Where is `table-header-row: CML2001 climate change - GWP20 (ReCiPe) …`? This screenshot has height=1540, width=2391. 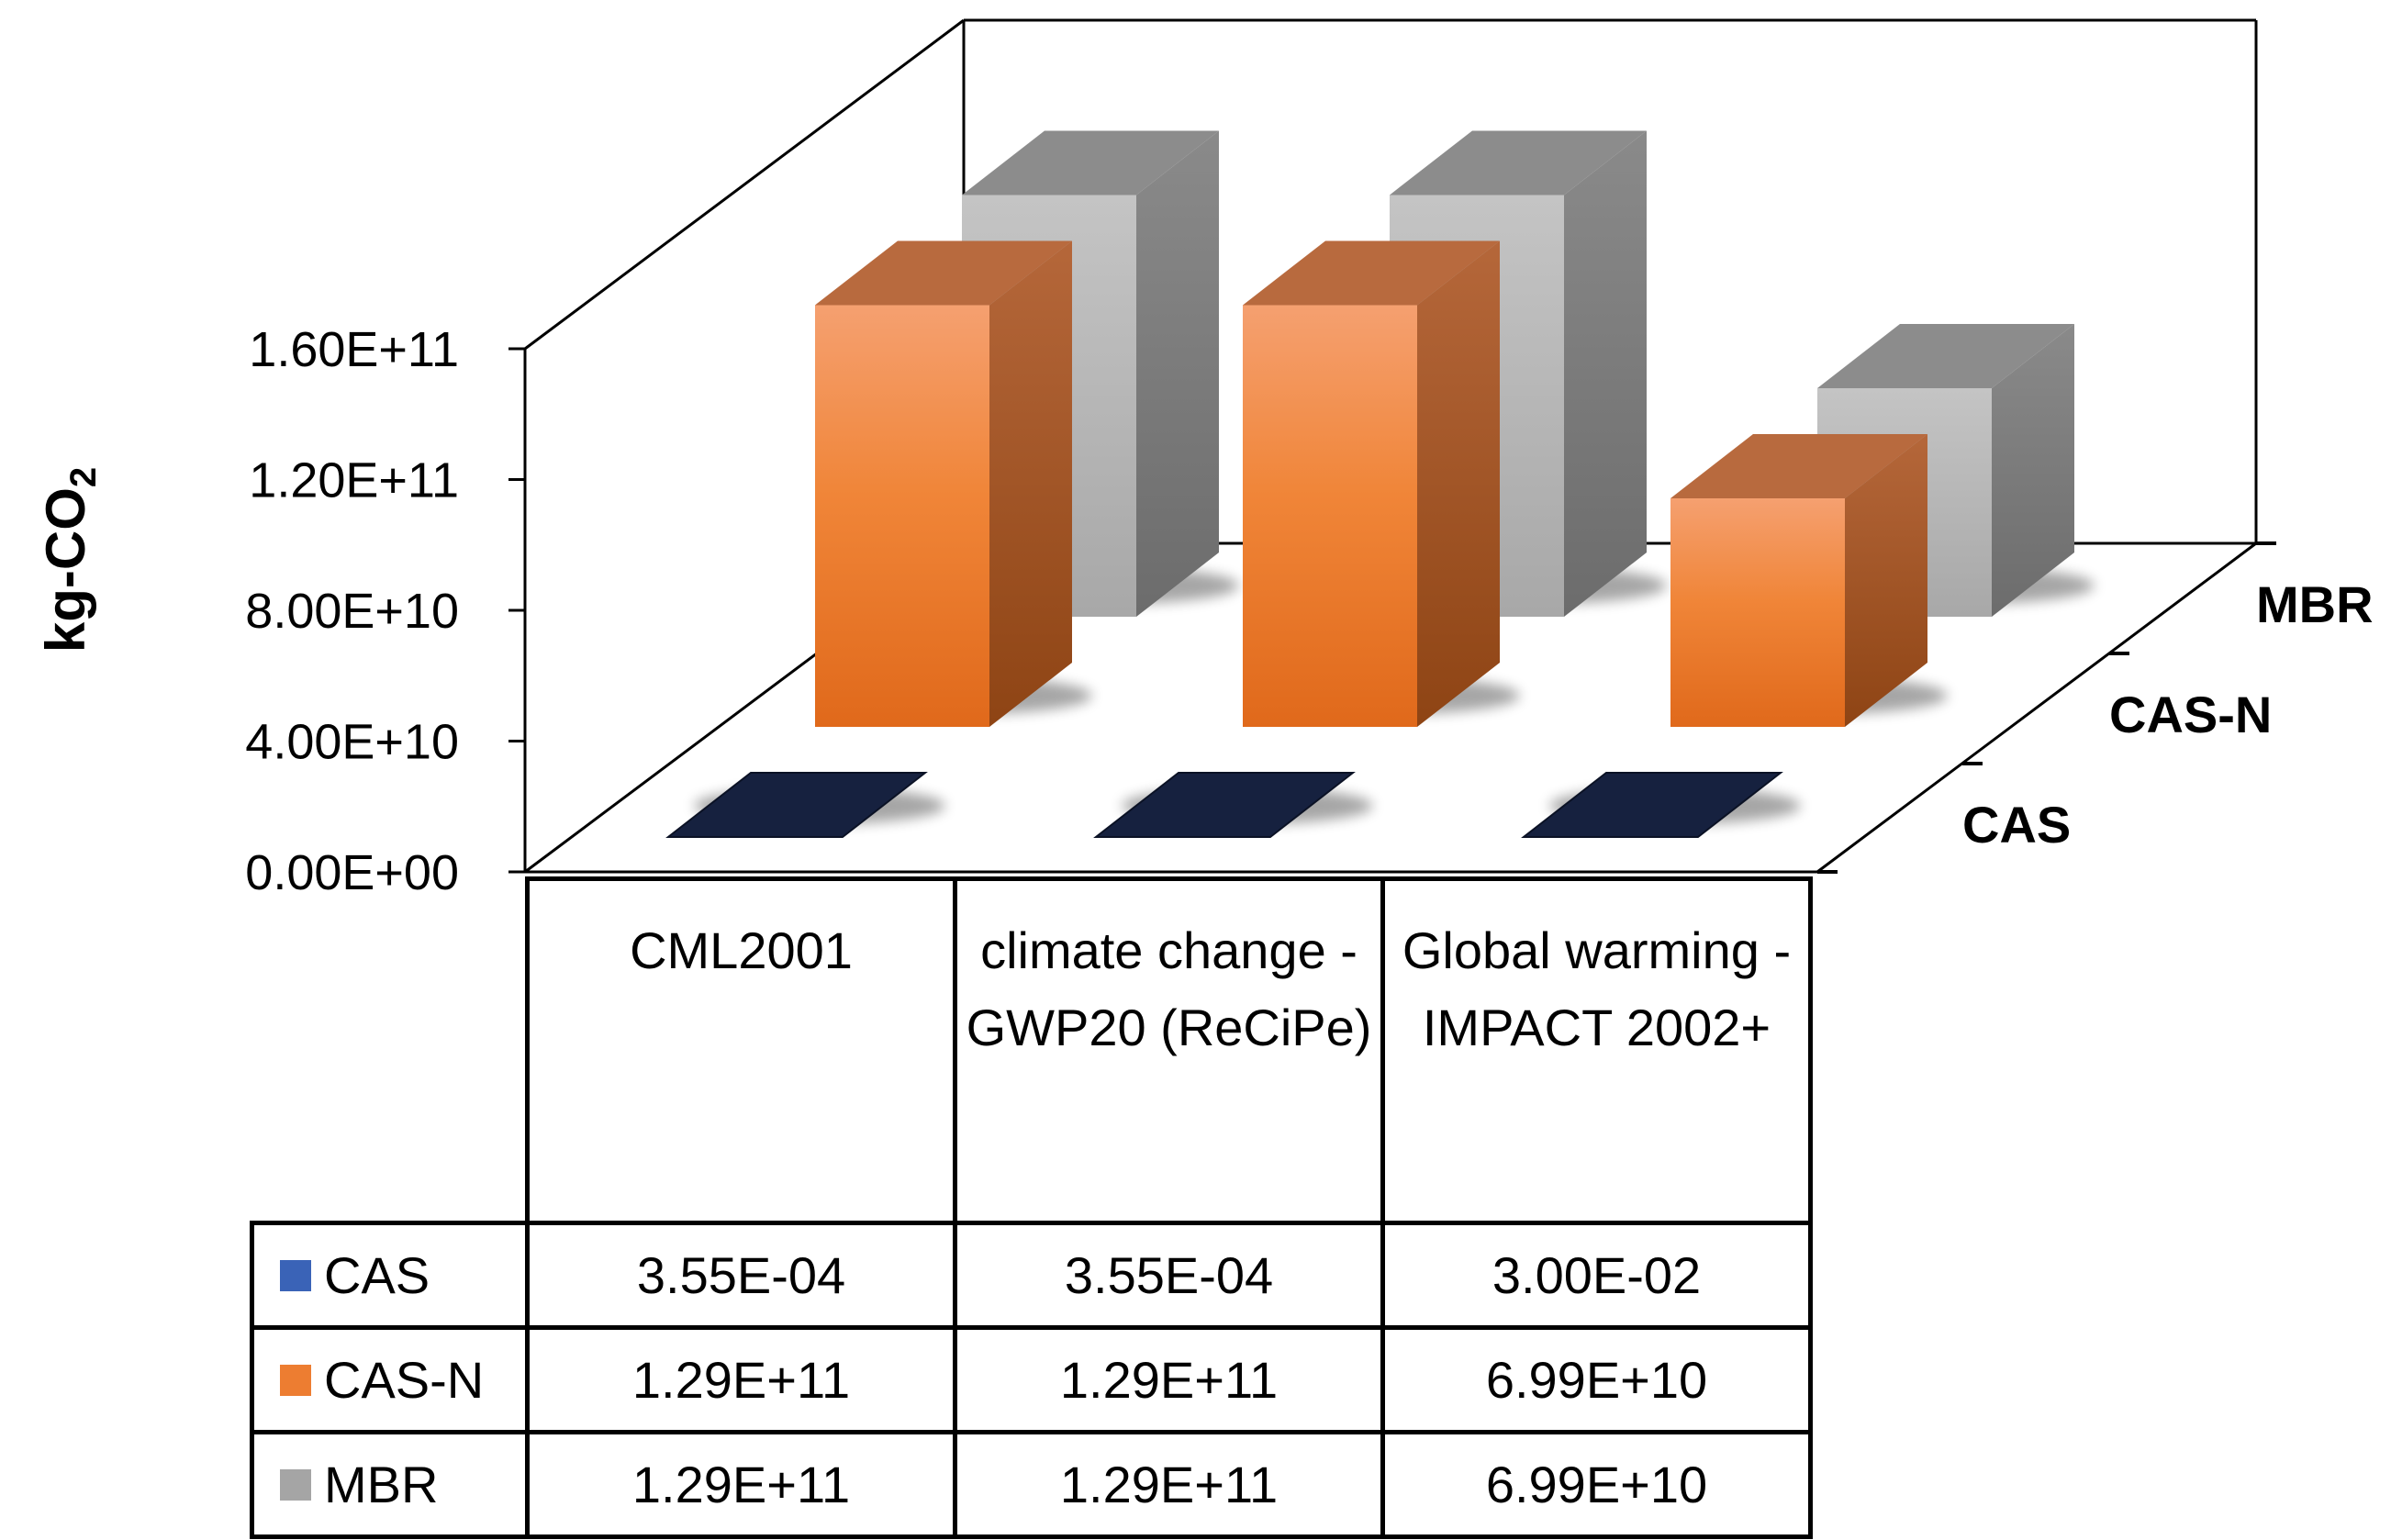 table-header-row: CML2001 climate change - GWP20 (ReCiPe) … is located at coordinates (1032, 1050).